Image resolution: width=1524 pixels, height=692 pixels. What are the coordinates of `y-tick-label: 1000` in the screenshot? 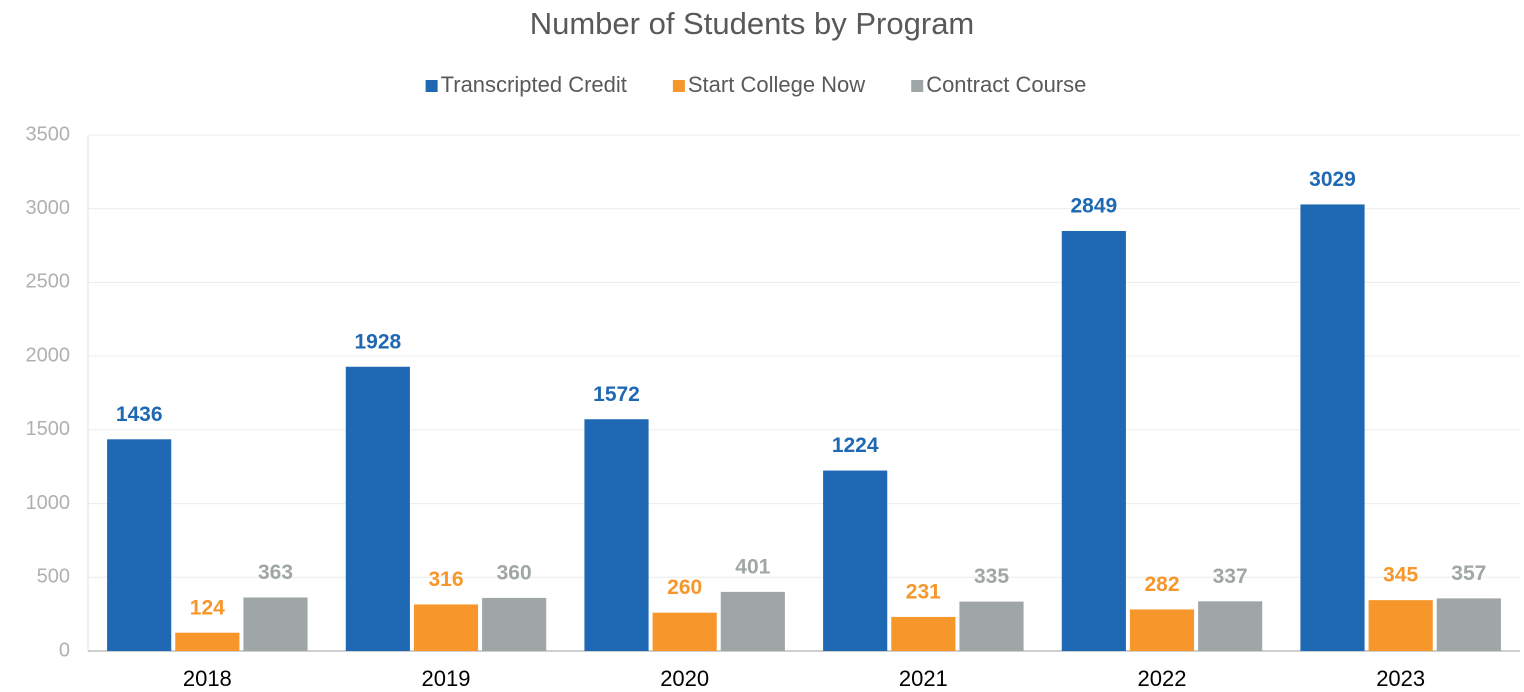 It's located at (48, 503).